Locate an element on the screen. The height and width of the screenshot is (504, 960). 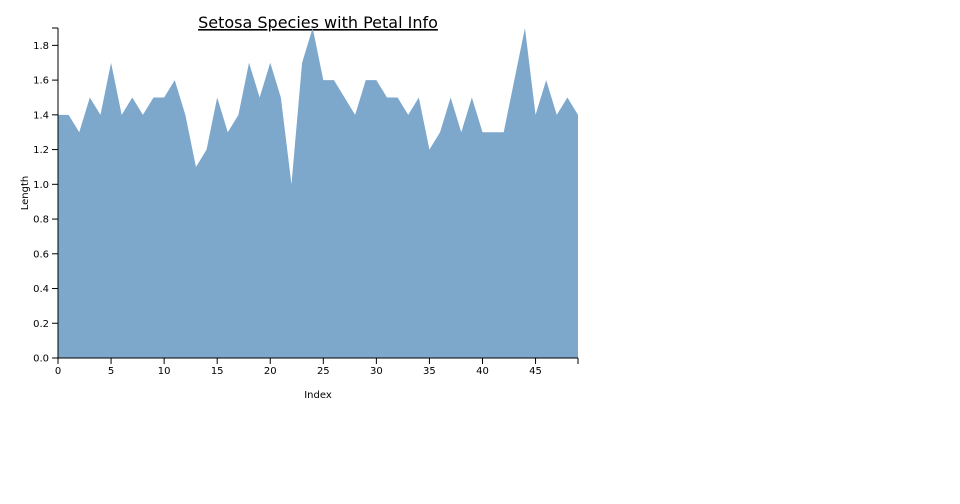
x-tick-label: 25 is located at coordinates (323, 371).